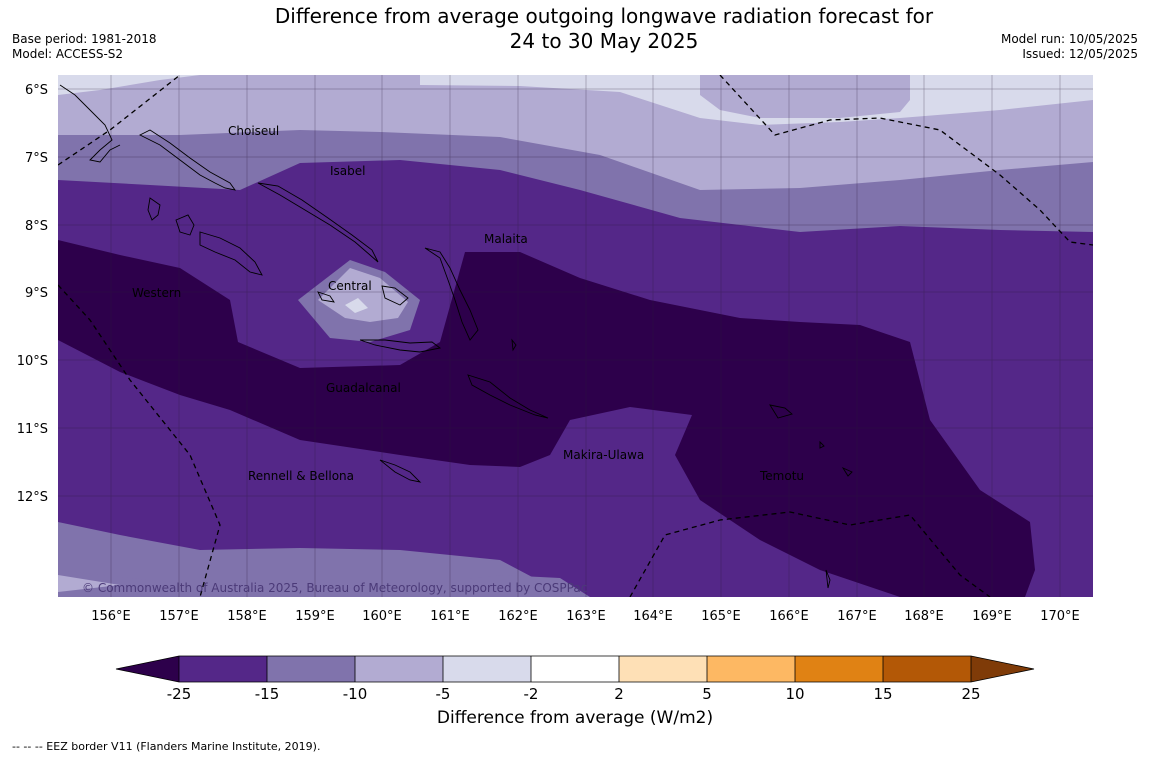  What do you see at coordinates (89, 583) in the screenshot?
I see `band-bottom-light` at bounding box center [89, 583].